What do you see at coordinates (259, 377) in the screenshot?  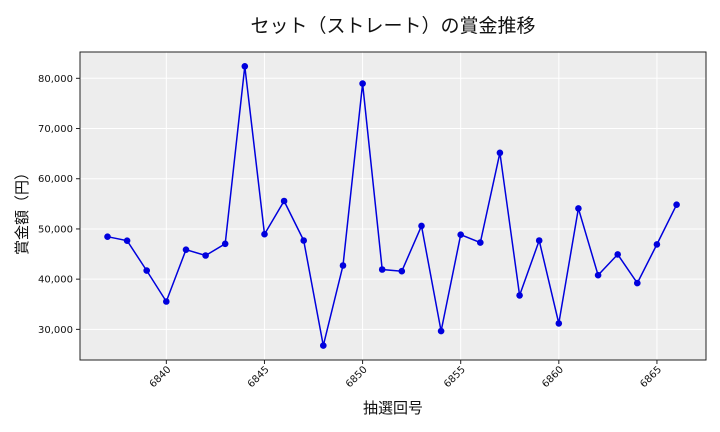 I see `x-tick-label: 6845` at bounding box center [259, 377].